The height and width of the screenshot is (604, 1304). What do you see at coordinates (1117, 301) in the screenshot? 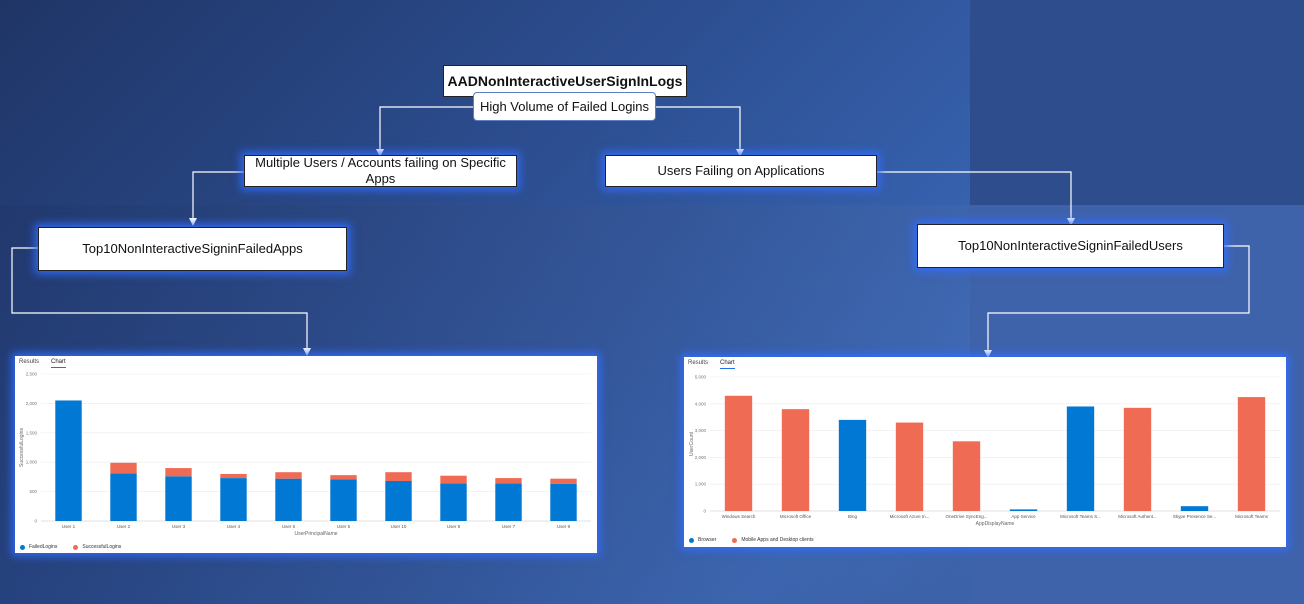
I see `connector-right-chart` at bounding box center [1117, 301].